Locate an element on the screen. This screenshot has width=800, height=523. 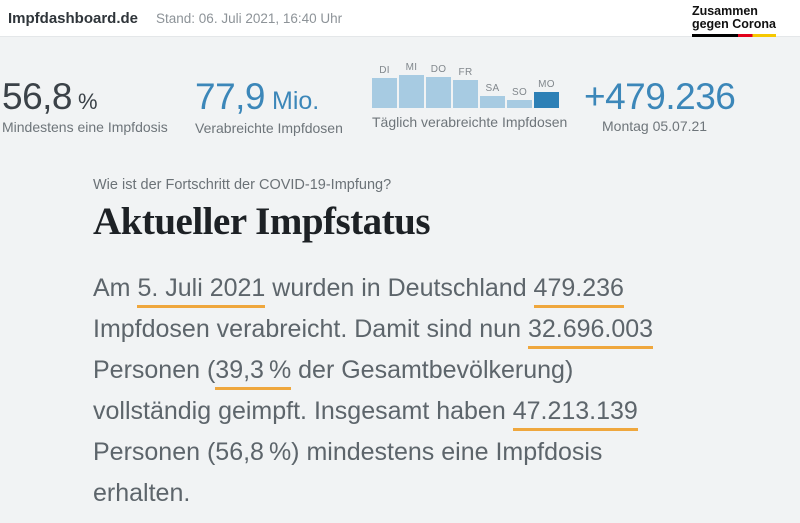
stat-latest-day-value: +479.236 is located at coordinates (660, 96).